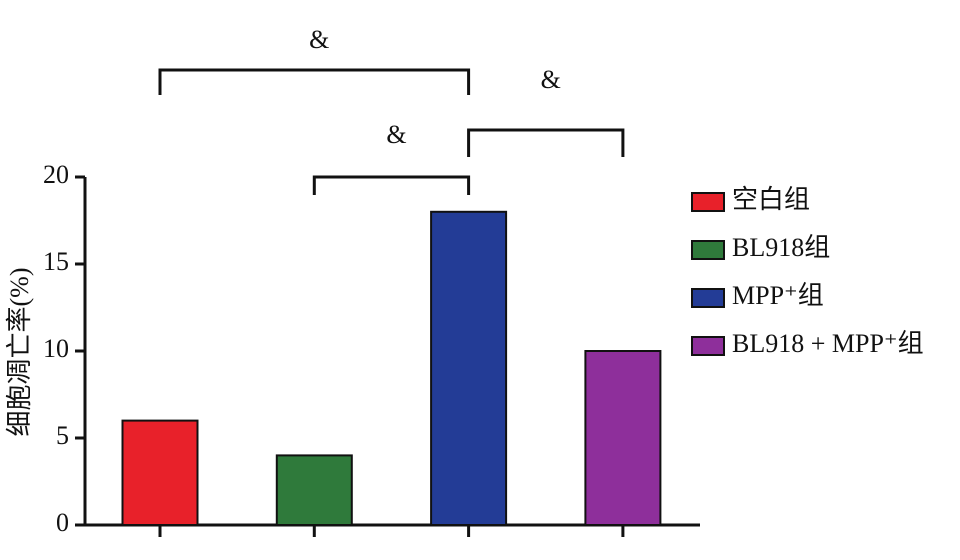  What do you see at coordinates (62, 435) in the screenshot?
I see `y-tick-label: 5` at bounding box center [62, 435].